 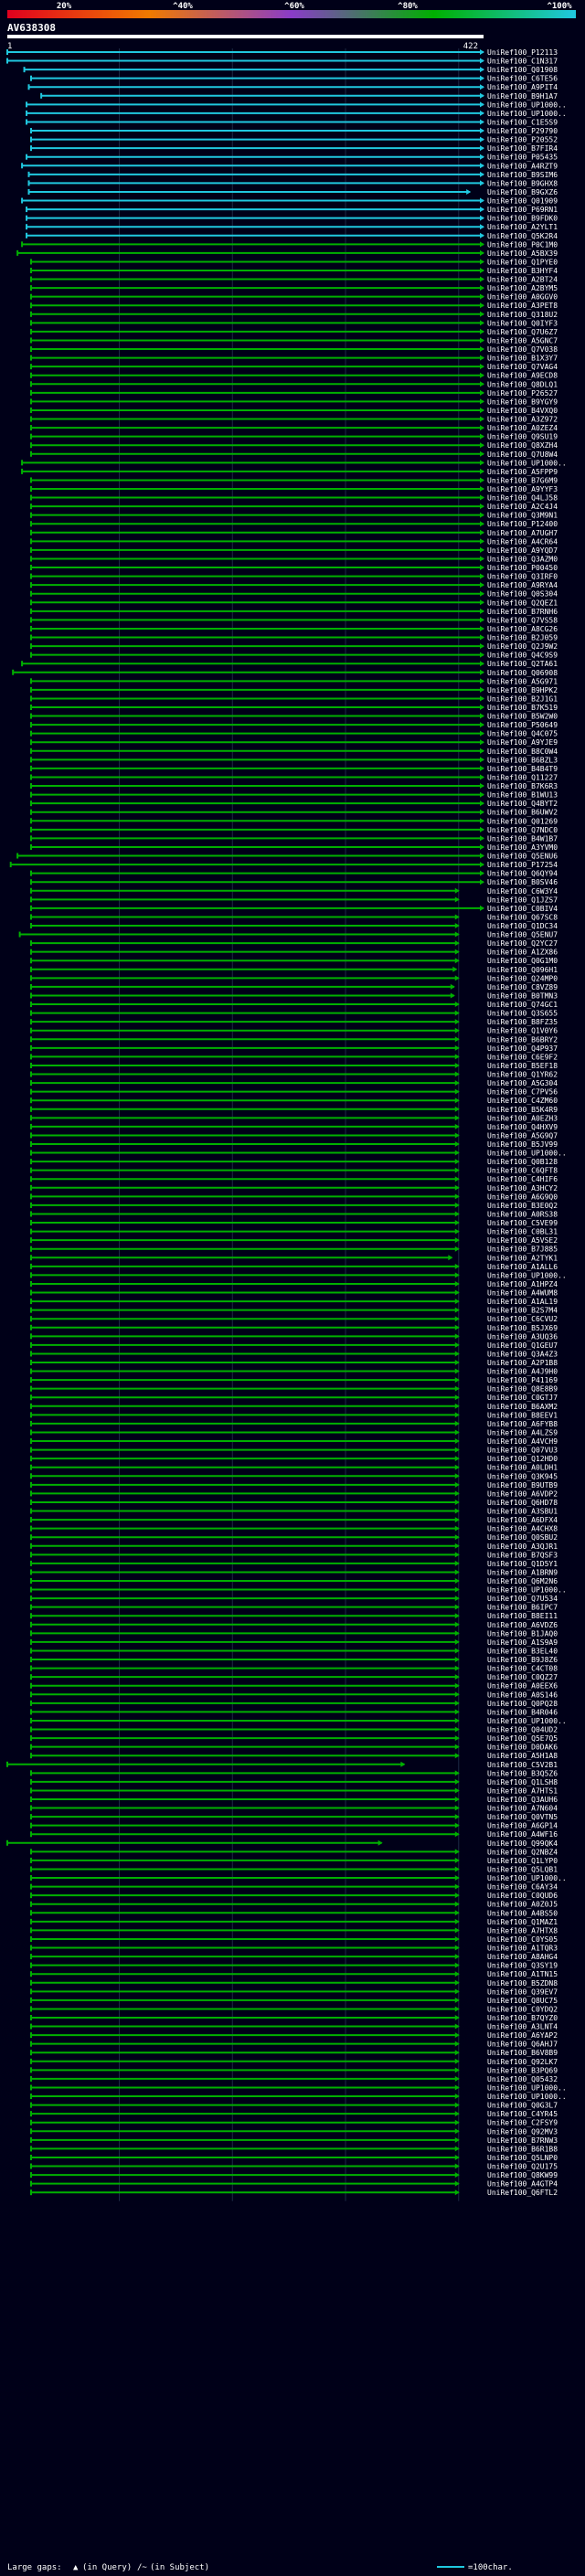 I want to click on hit-label: UniRef100_C6AY34, so click(x=522, y=1887).